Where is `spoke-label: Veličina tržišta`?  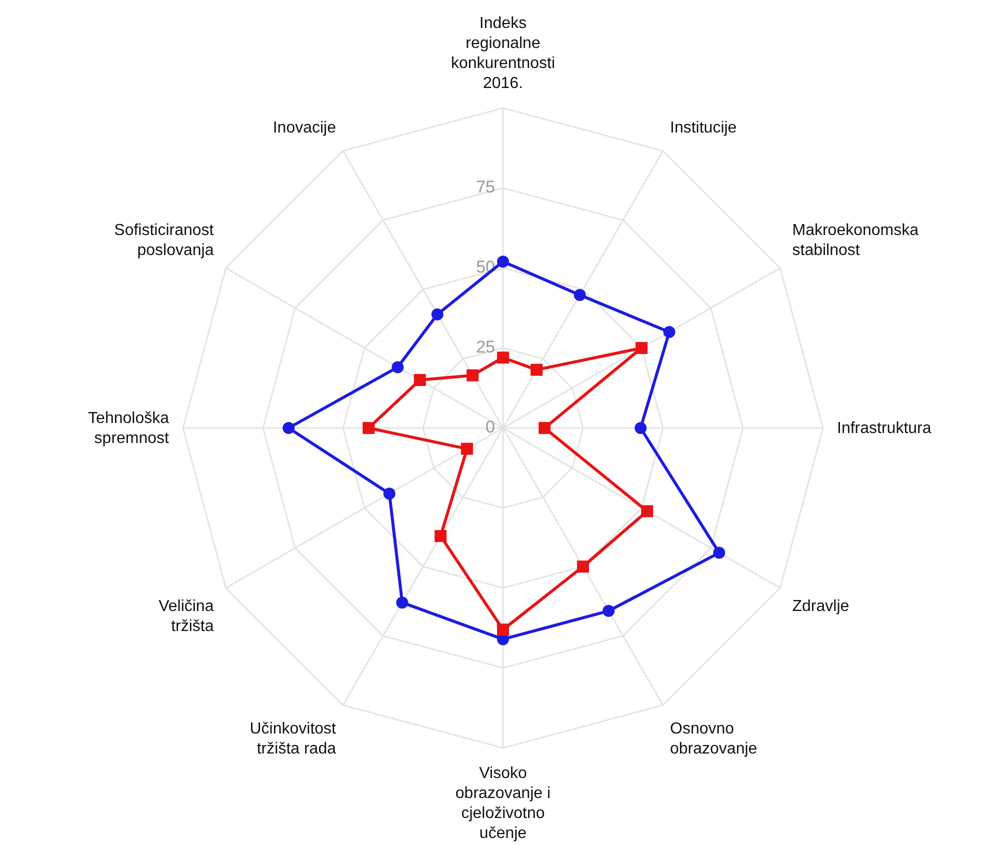
spoke-label: Veličina tržišta is located at coordinates (186, 616).